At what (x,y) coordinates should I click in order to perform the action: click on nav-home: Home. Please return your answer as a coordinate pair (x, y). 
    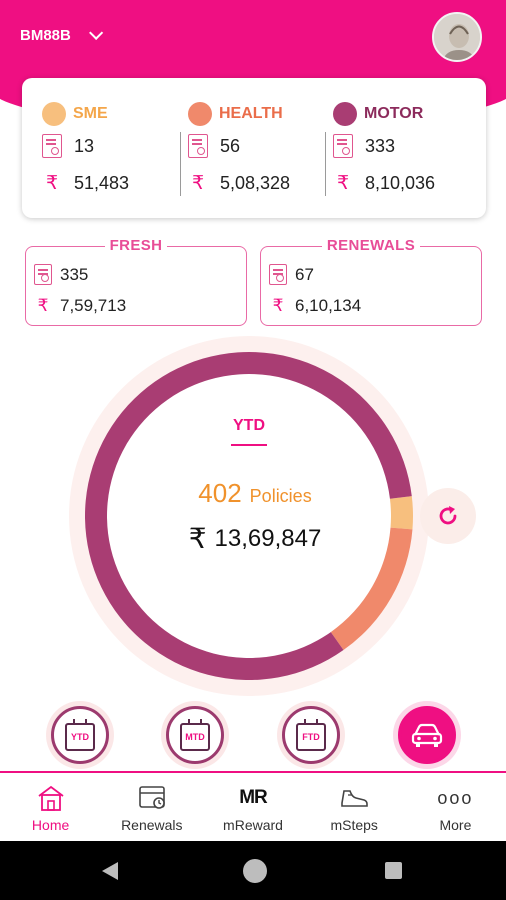
    Looking at the image, I should click on (50, 807).